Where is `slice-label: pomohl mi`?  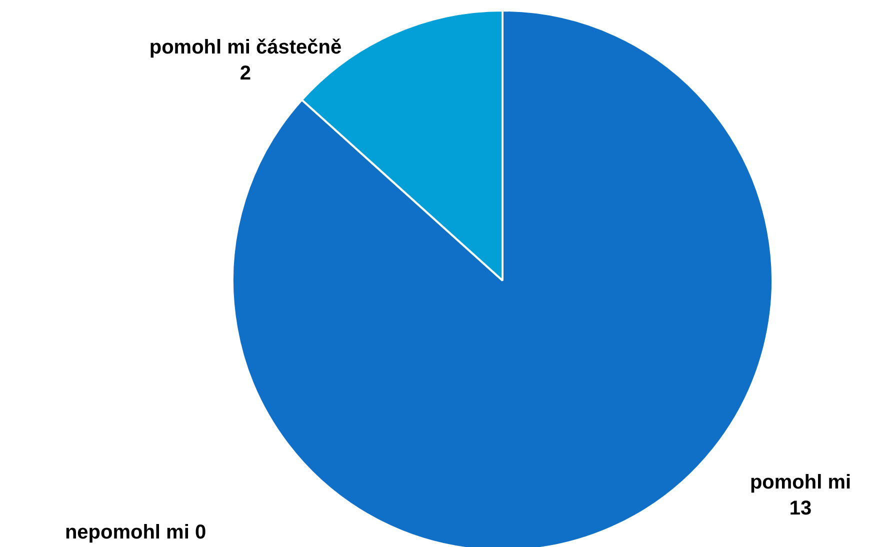
slice-label: pomohl mi is located at coordinates (801, 482).